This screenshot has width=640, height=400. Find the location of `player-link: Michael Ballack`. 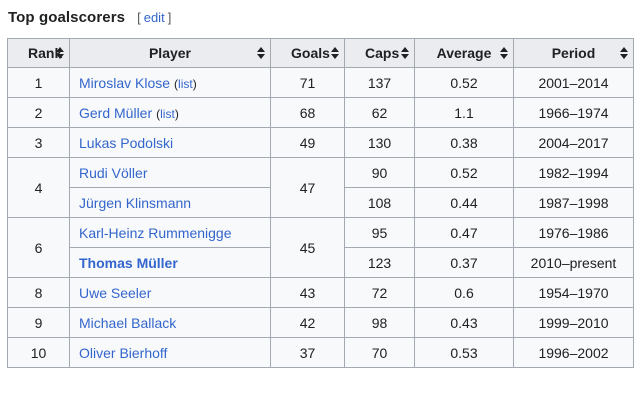

player-link: Michael Ballack is located at coordinates (128, 322).